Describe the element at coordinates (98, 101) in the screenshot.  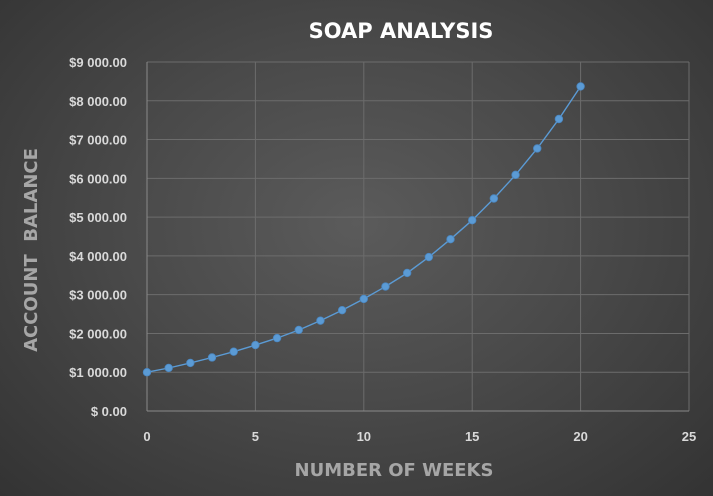
I see `y-tick-label: $8 000.00` at that location.